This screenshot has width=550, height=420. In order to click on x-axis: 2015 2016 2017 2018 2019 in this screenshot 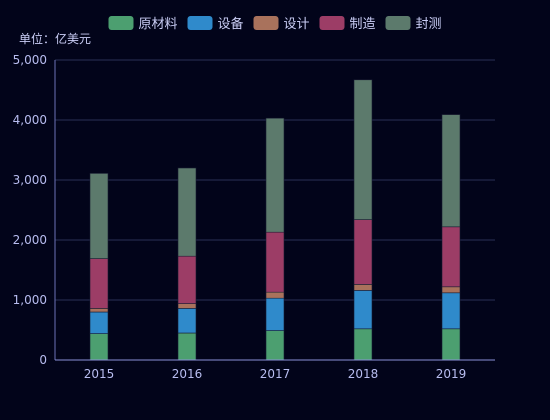, I will do `click(275, 370)`.